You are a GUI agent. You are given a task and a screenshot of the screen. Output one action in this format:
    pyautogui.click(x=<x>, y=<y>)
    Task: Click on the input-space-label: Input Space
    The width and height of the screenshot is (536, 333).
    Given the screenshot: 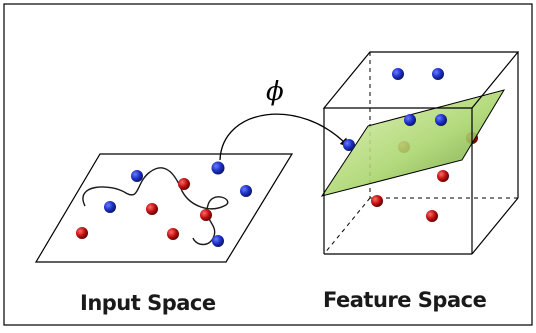 What is the action you would take?
    pyautogui.click(x=148, y=303)
    